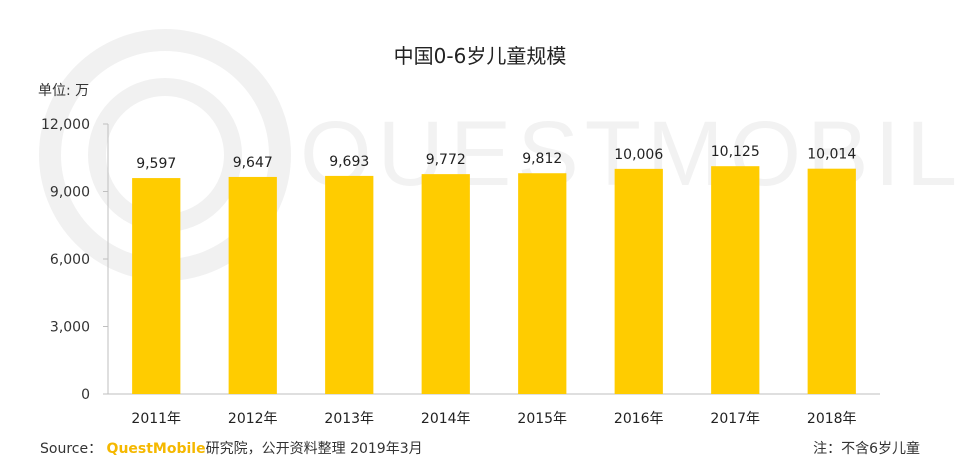  I want to click on data-label: 10,014, so click(831, 155).